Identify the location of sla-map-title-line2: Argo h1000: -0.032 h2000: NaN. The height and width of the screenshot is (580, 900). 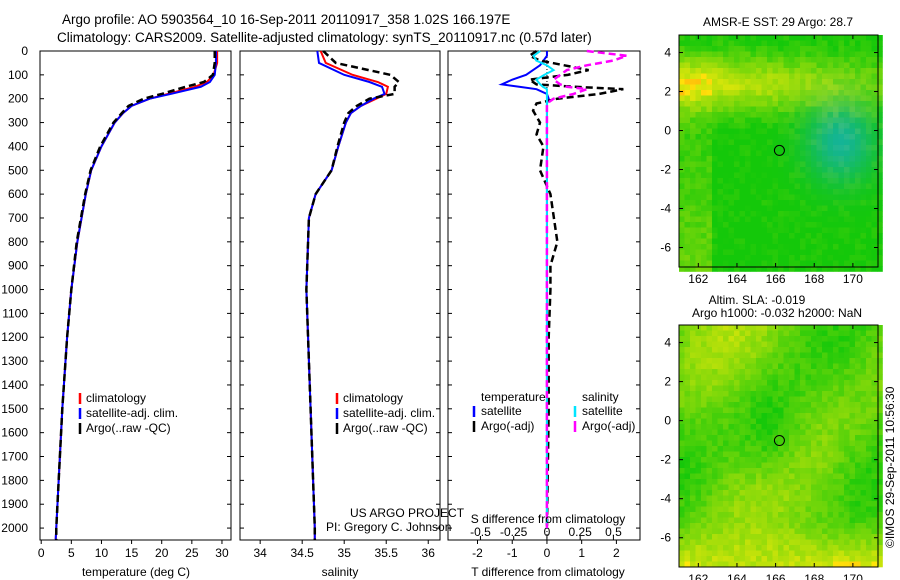
(777, 313).